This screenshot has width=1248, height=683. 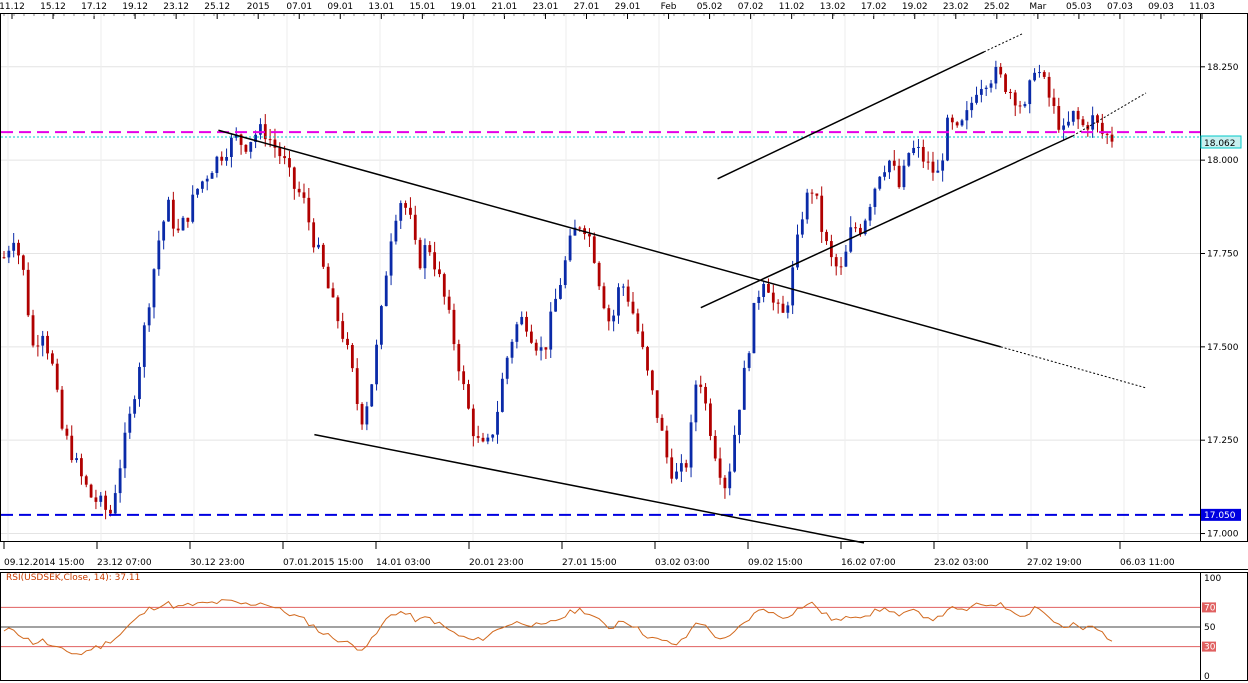 I want to click on upper-falling-line-extension, so click(x=1073, y=367).